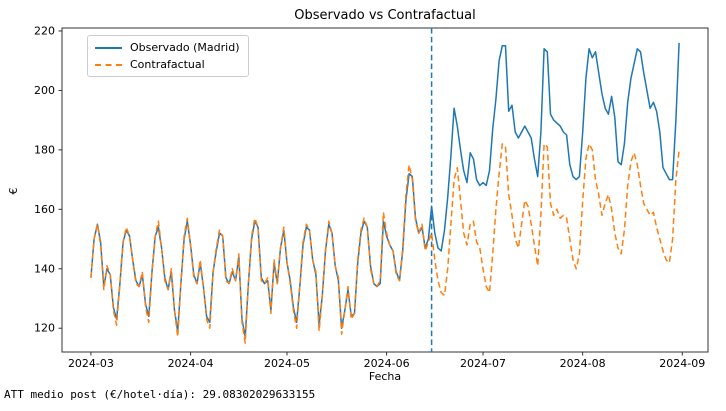 Image resolution: width=726 pixels, height=411 pixels. Describe the element at coordinates (287, 363) in the screenshot. I see `x-tick-label: 2024-05` at that location.